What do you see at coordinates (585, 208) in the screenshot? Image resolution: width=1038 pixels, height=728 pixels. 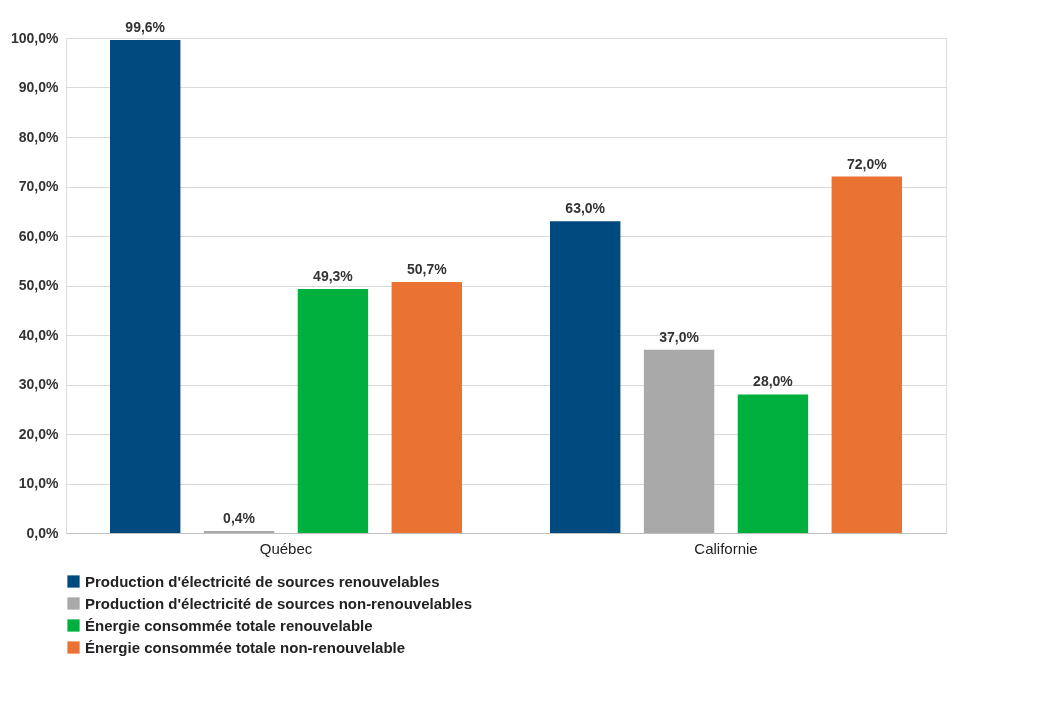 I see `data-label: 63,0%` at bounding box center [585, 208].